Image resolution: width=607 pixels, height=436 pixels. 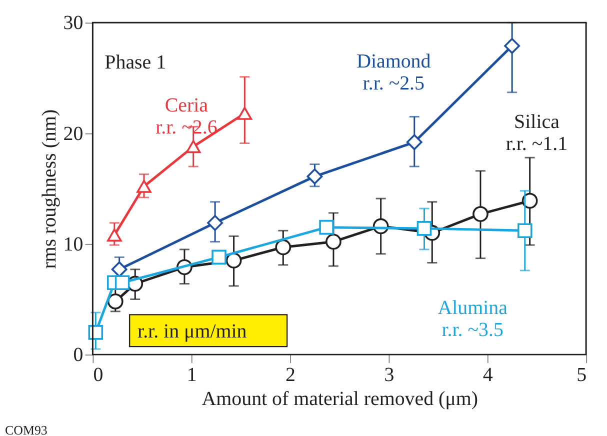 I want to click on text: Alumina r.r. ~3.5, so click(x=473, y=319).